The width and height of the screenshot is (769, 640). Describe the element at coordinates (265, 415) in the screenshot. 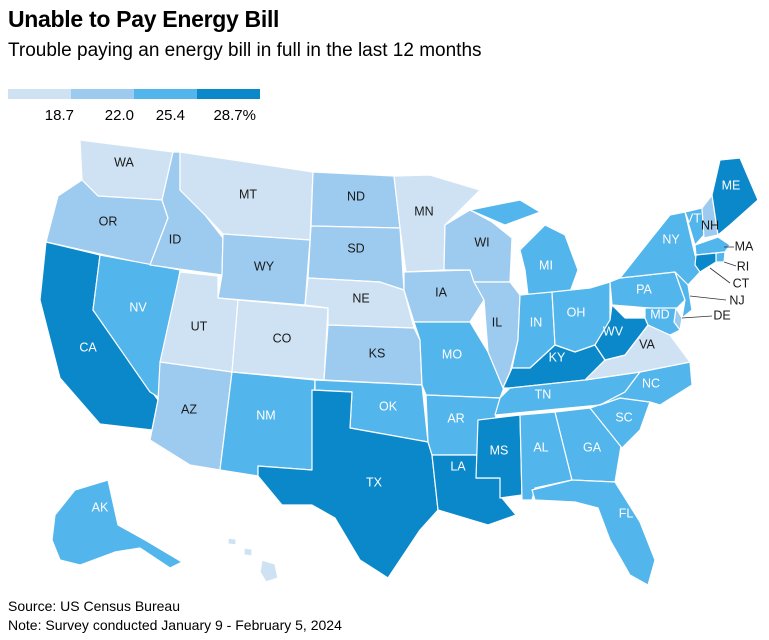

I see `label-nm: NM` at that location.